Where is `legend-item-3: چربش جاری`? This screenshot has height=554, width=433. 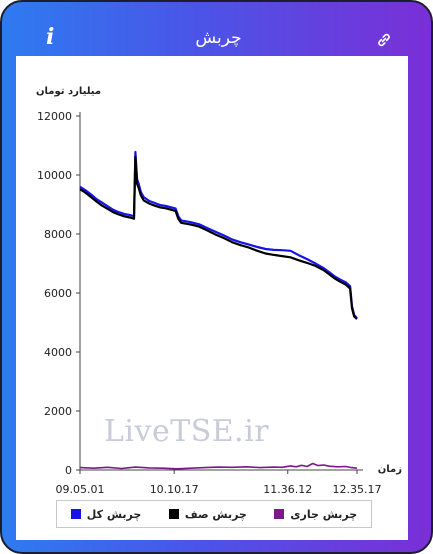 legend-item-3: چربش جاری is located at coordinates (315, 514).